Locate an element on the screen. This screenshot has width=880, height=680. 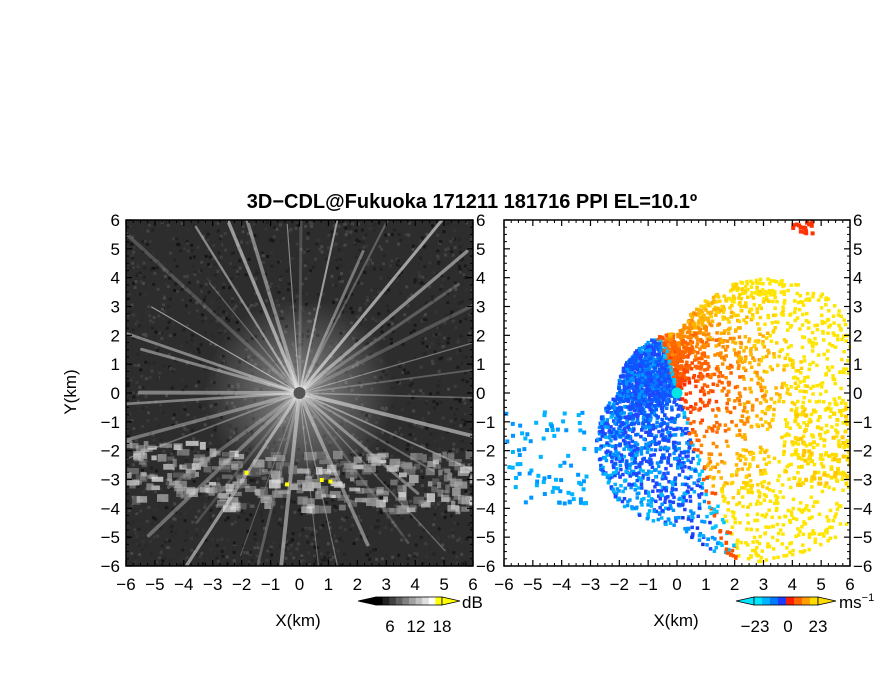
reflectivity-peak is located at coordinates (246, 472).